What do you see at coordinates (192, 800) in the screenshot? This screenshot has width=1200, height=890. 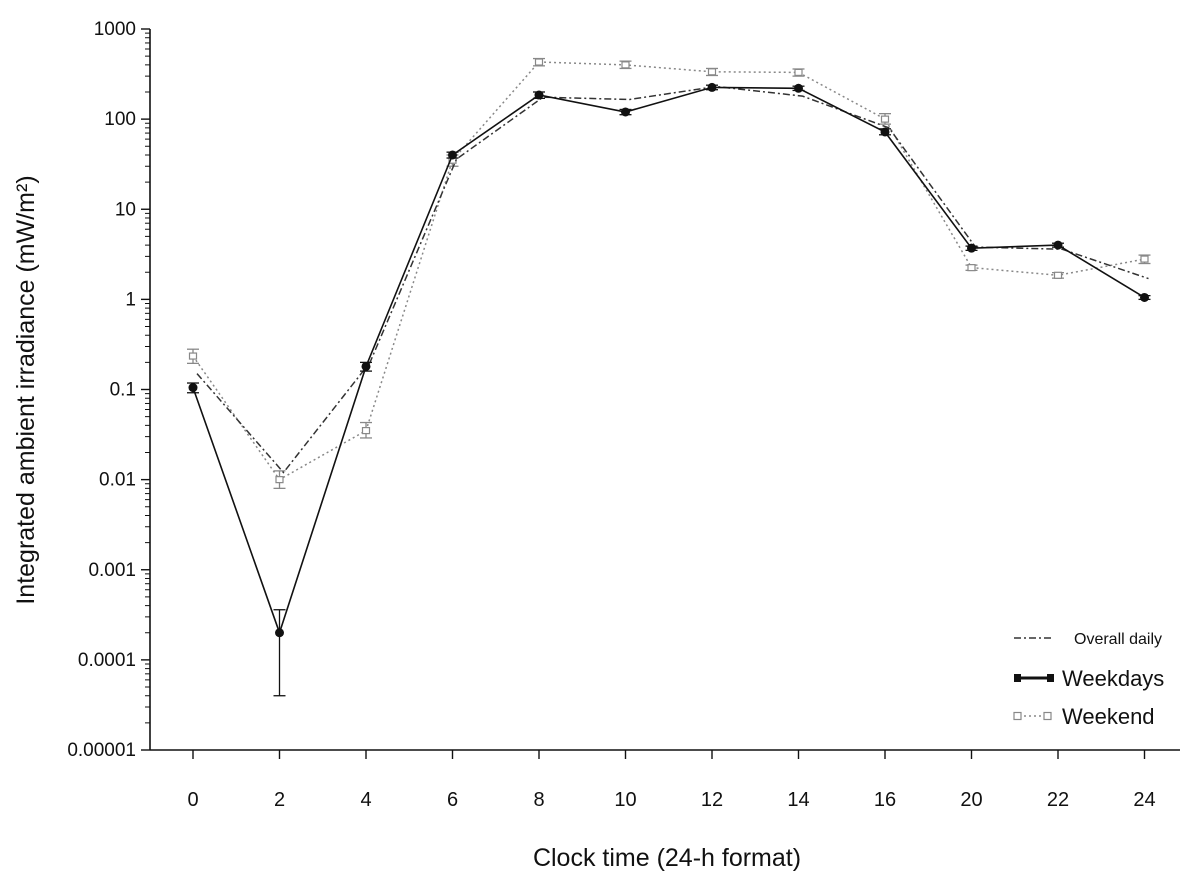 I see `x-tick-label: 0` at bounding box center [192, 800].